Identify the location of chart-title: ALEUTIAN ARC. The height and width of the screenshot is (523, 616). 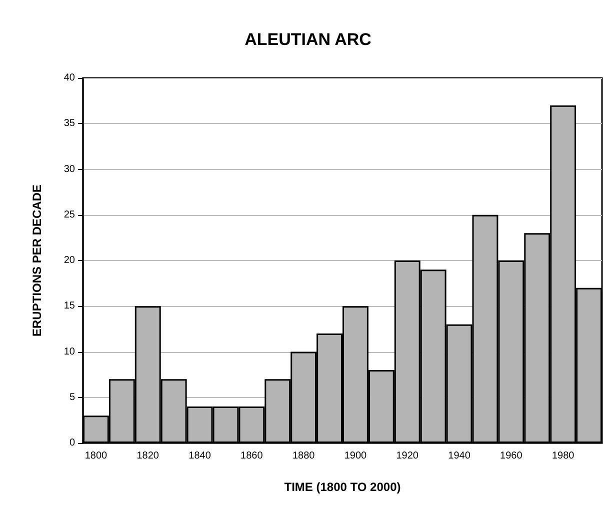
(308, 39).